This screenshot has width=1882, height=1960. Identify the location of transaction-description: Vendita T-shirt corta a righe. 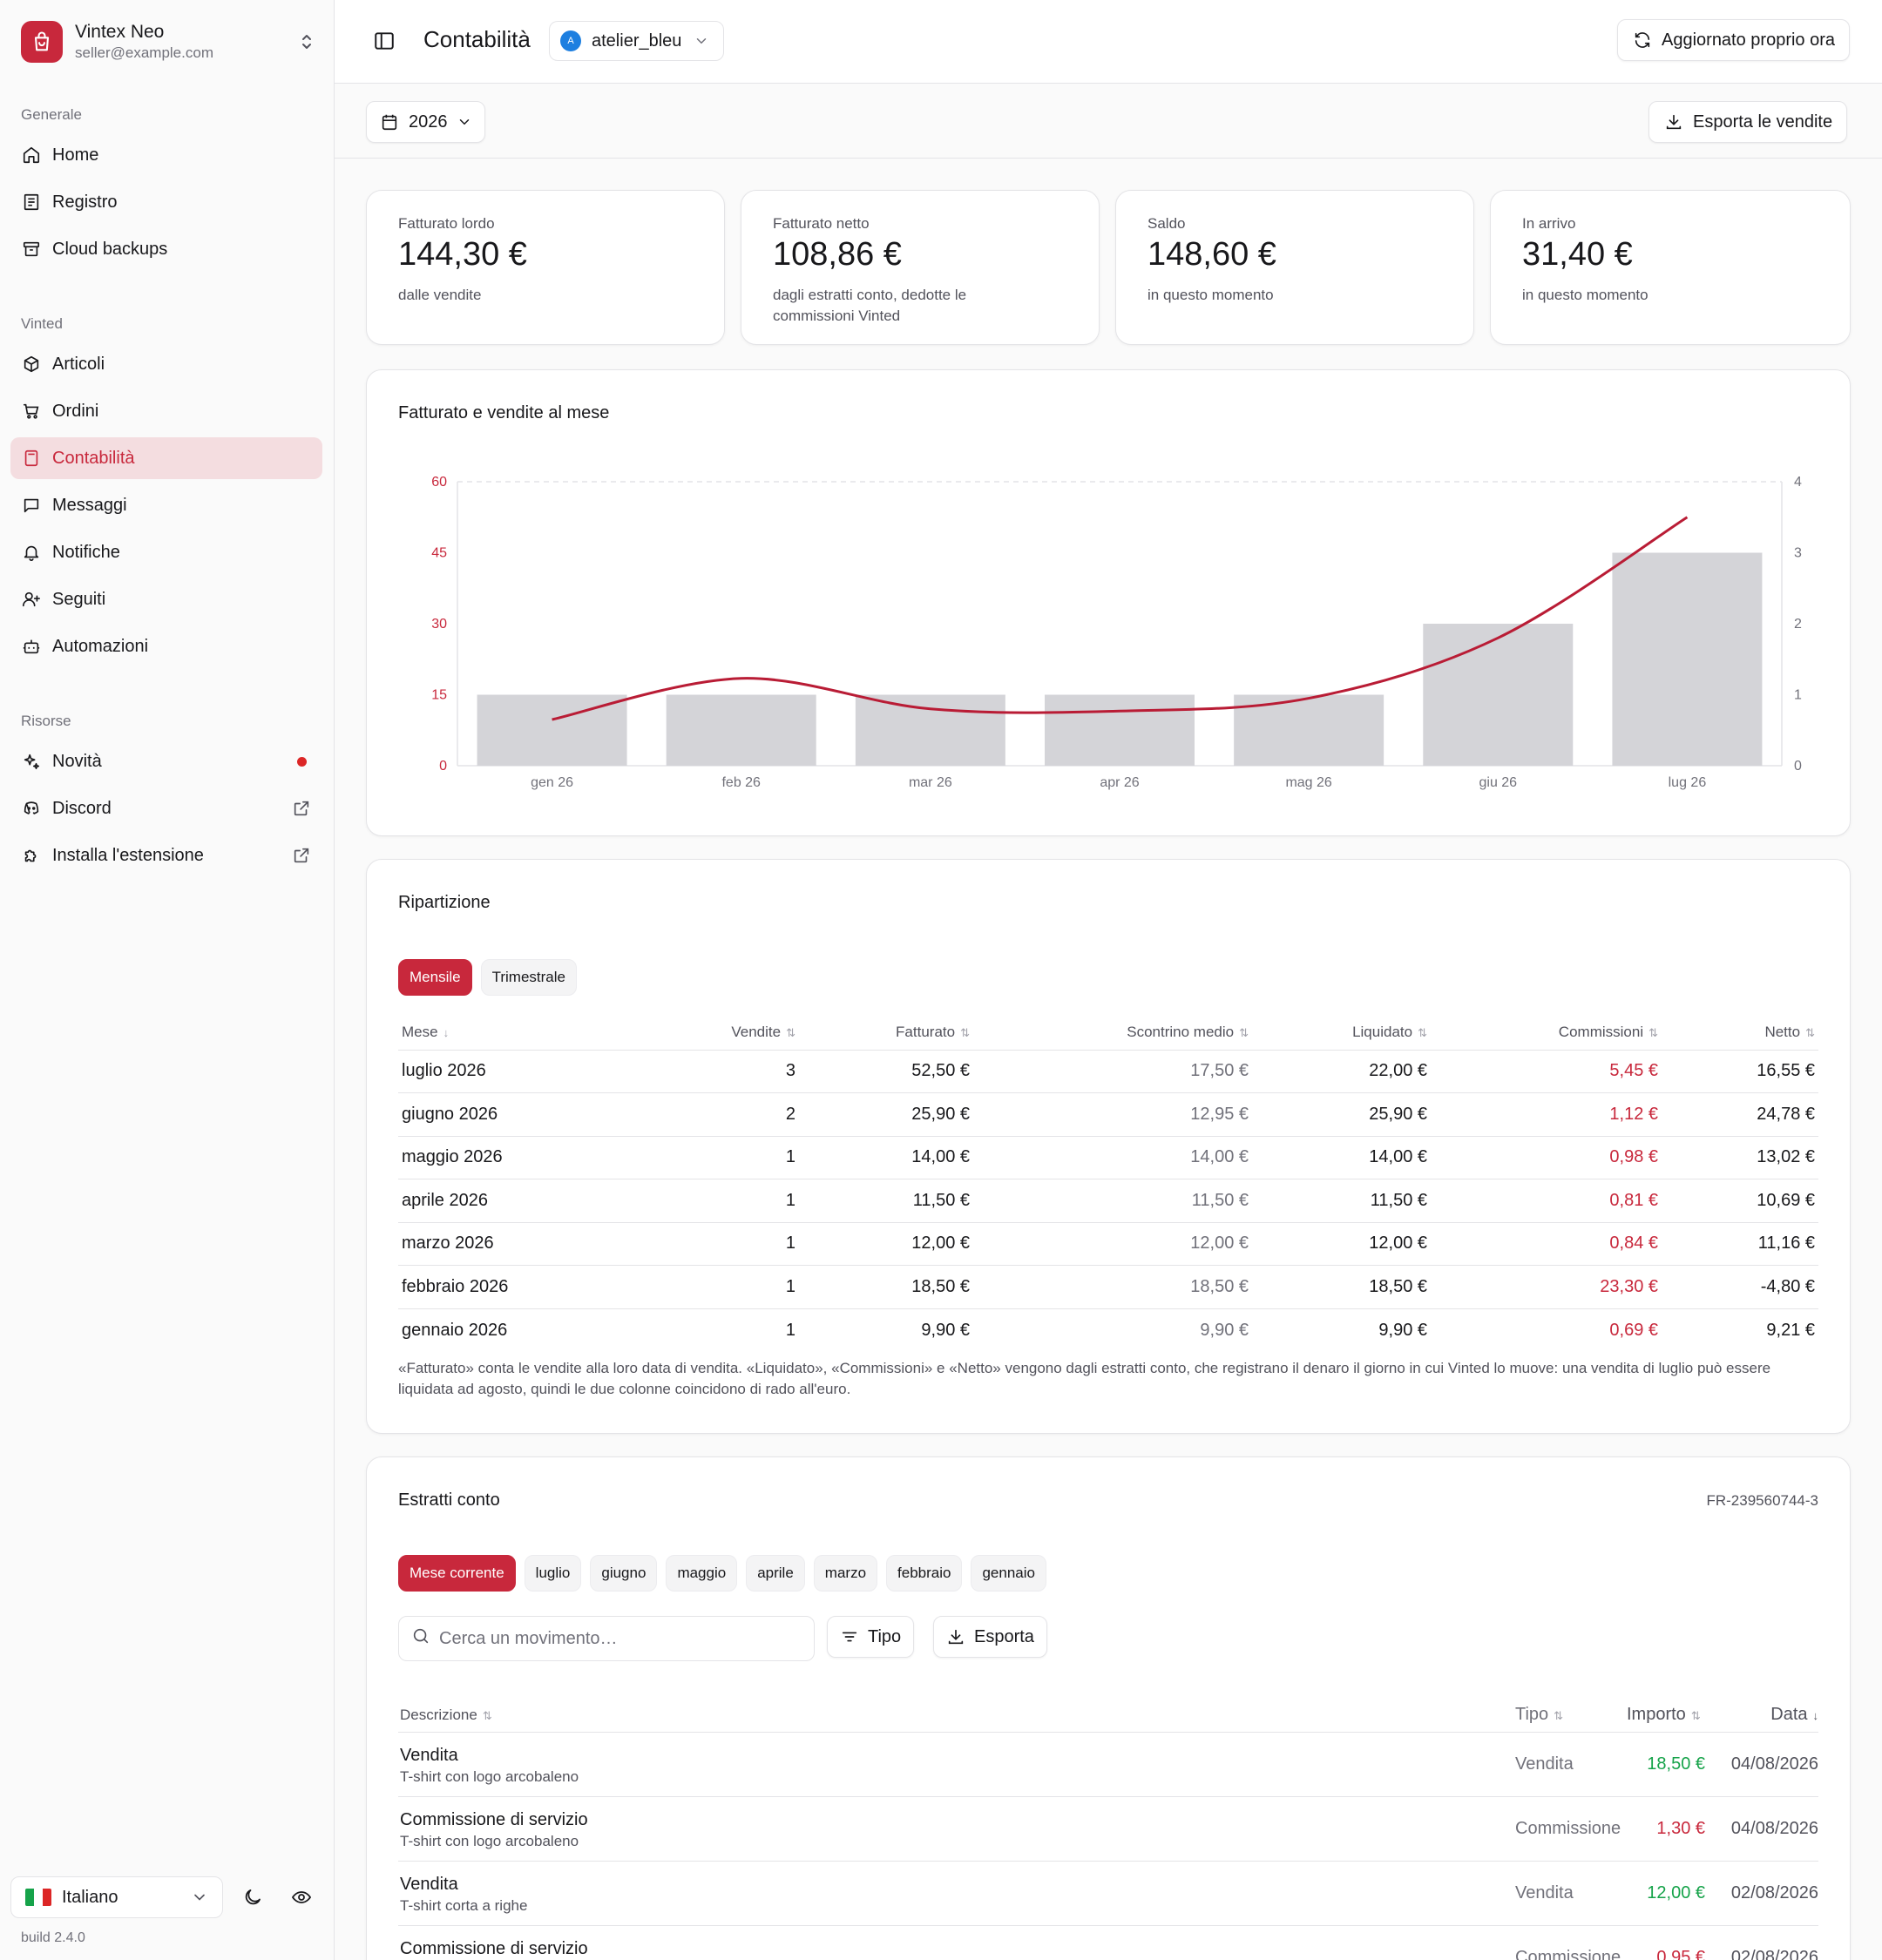
(956, 1894).